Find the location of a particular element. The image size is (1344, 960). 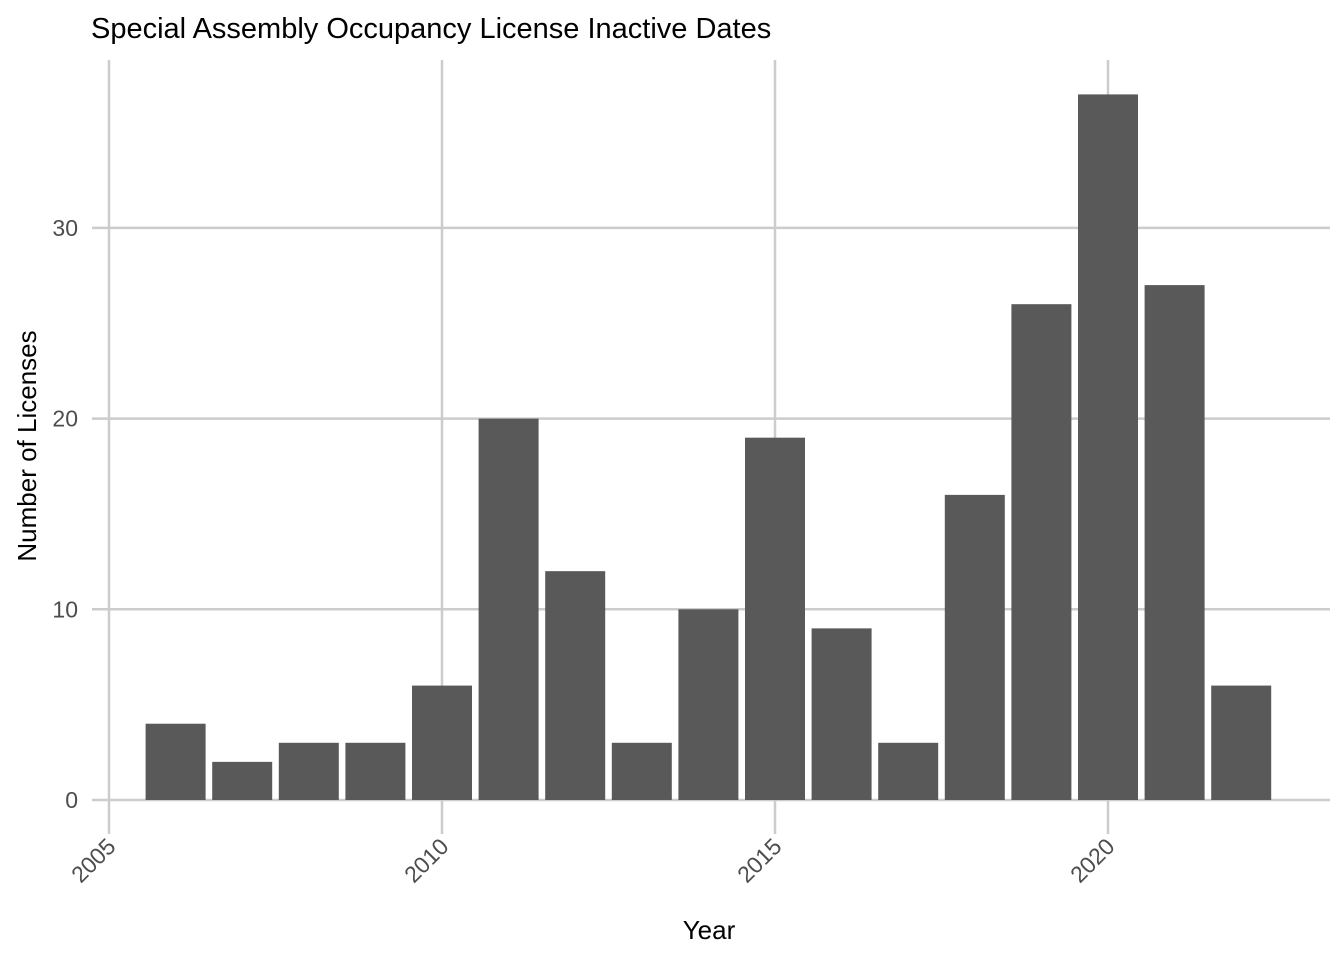

bar-2012 is located at coordinates (575, 685).